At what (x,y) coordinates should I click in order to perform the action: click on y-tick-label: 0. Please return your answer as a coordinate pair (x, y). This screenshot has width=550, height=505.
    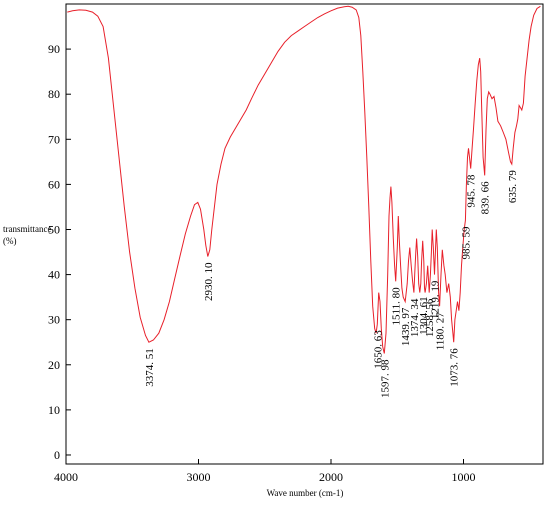
    Looking at the image, I should click on (57, 455).